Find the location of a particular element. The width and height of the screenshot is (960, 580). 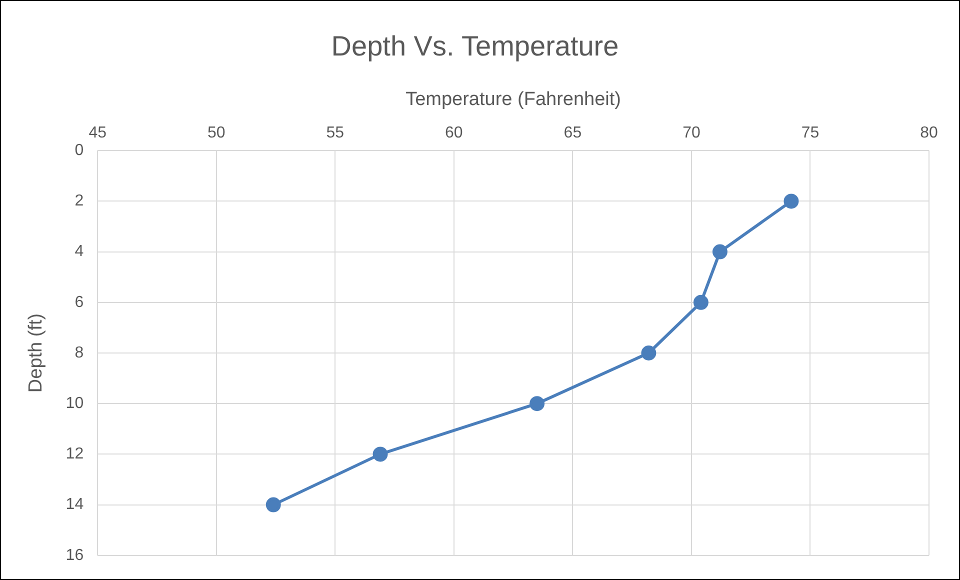

y-tick-label: 4 is located at coordinates (79, 251).